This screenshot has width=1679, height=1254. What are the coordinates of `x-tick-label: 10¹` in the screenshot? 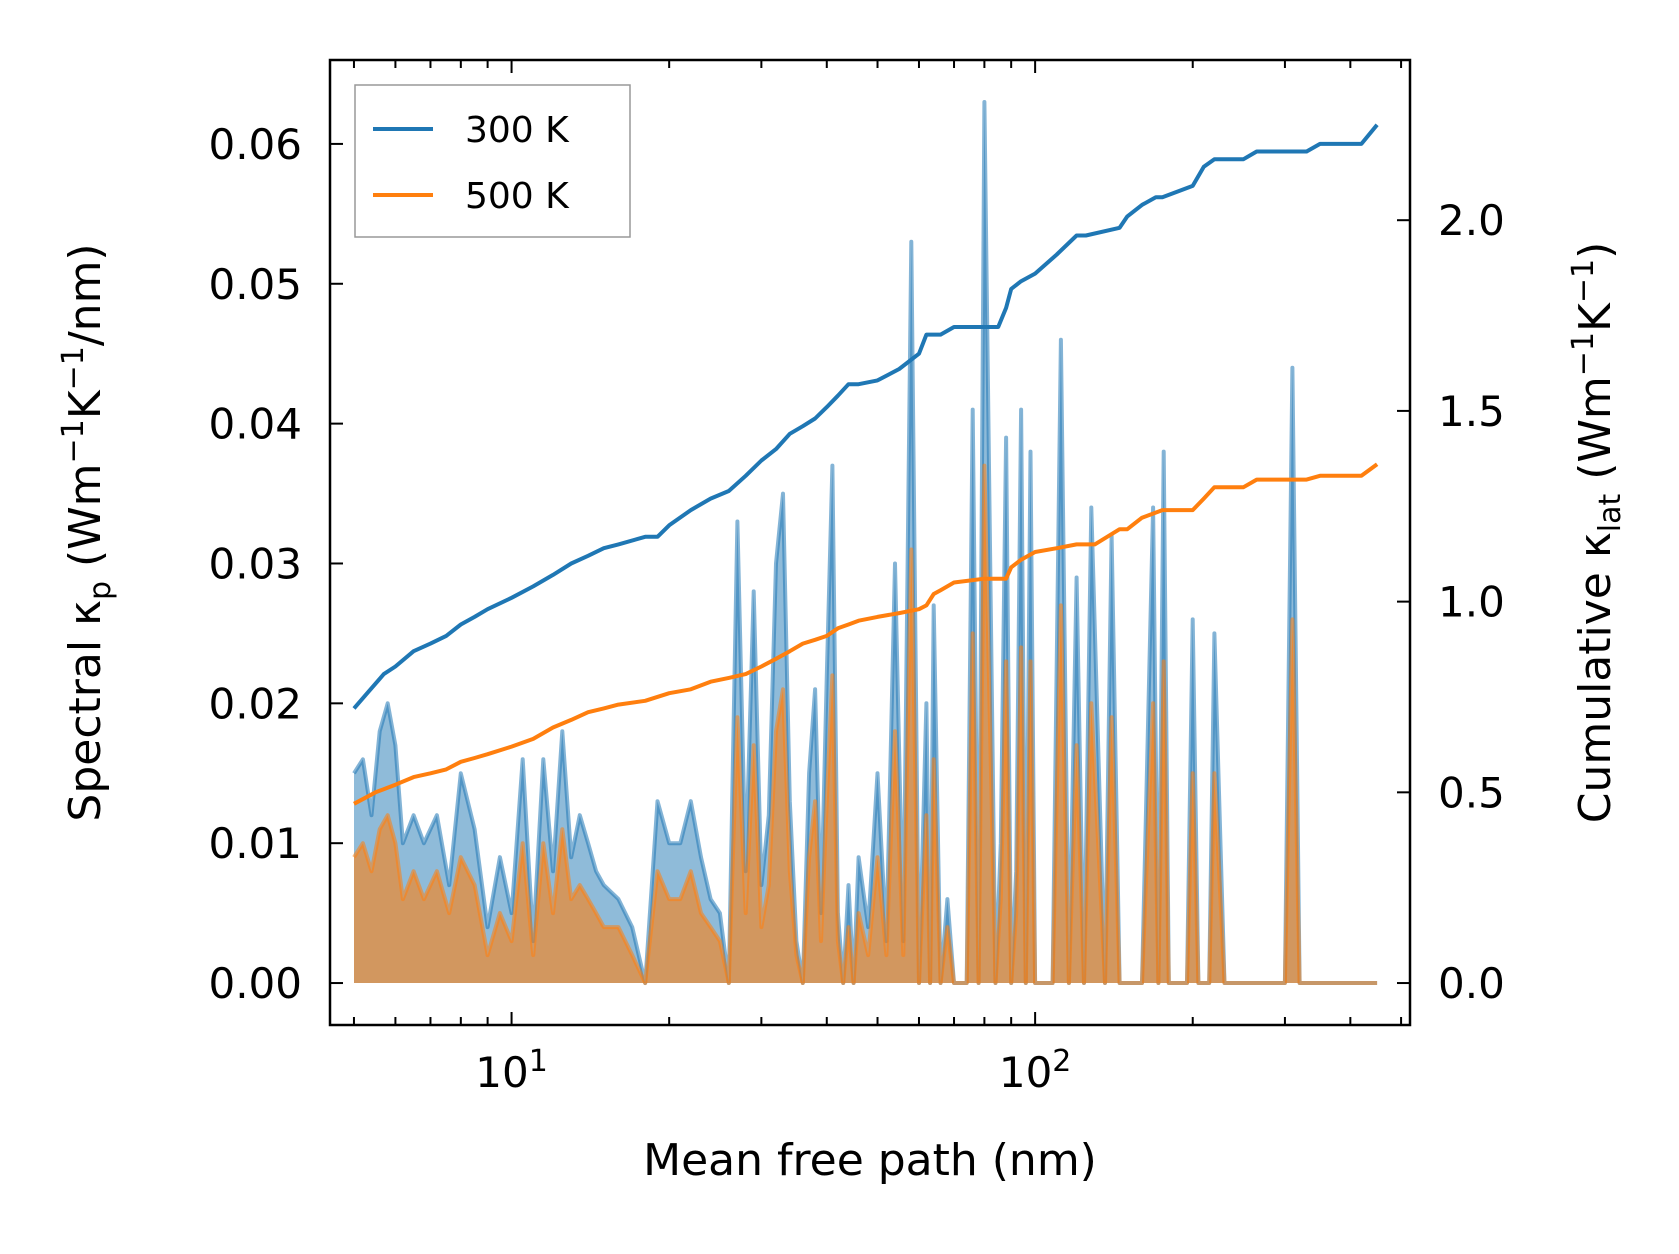 It's located at (511, 1070).